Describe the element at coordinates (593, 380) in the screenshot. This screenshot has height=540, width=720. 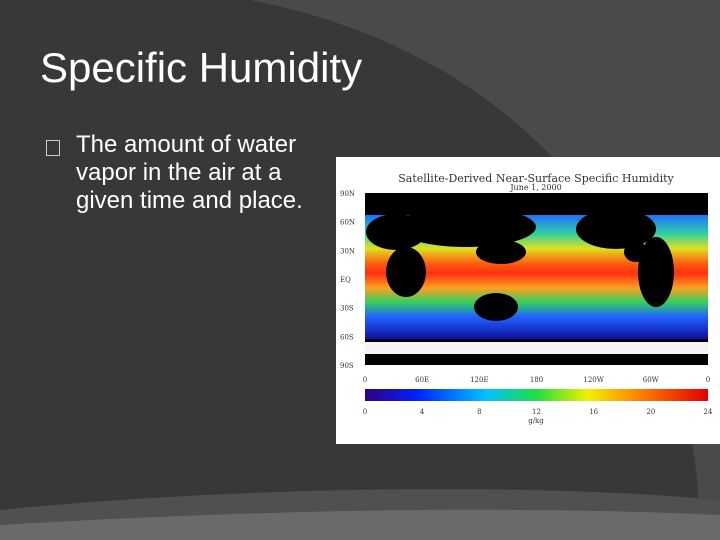
I see `longitude-label: 120W` at that location.